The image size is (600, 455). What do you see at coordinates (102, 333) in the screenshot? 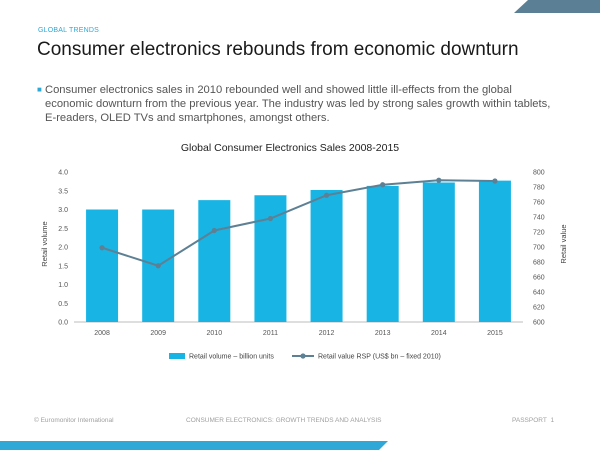
I see `x-tick-label: 2008` at bounding box center [102, 333].